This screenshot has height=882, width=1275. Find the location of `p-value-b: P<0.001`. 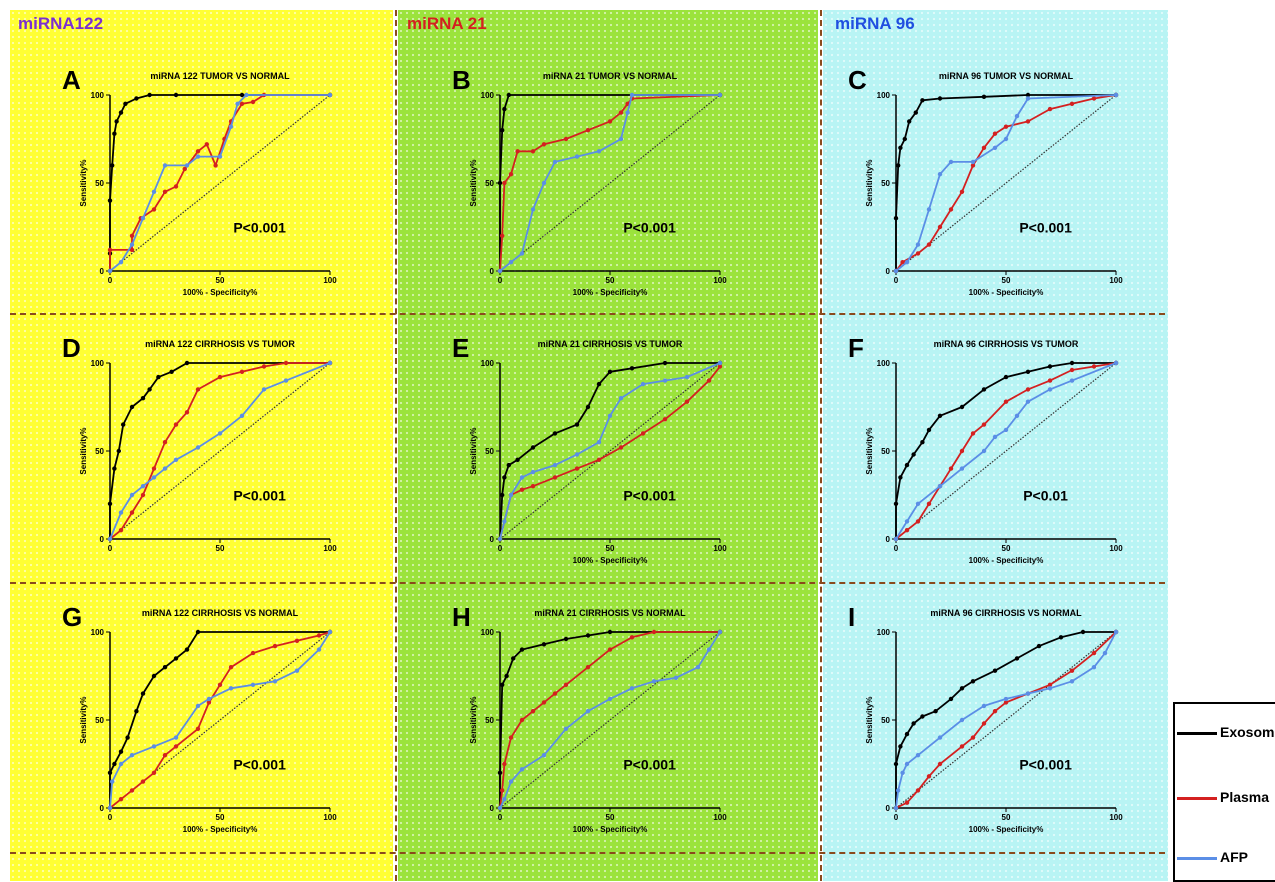

p-value-b: P<0.001 is located at coordinates (649, 227).